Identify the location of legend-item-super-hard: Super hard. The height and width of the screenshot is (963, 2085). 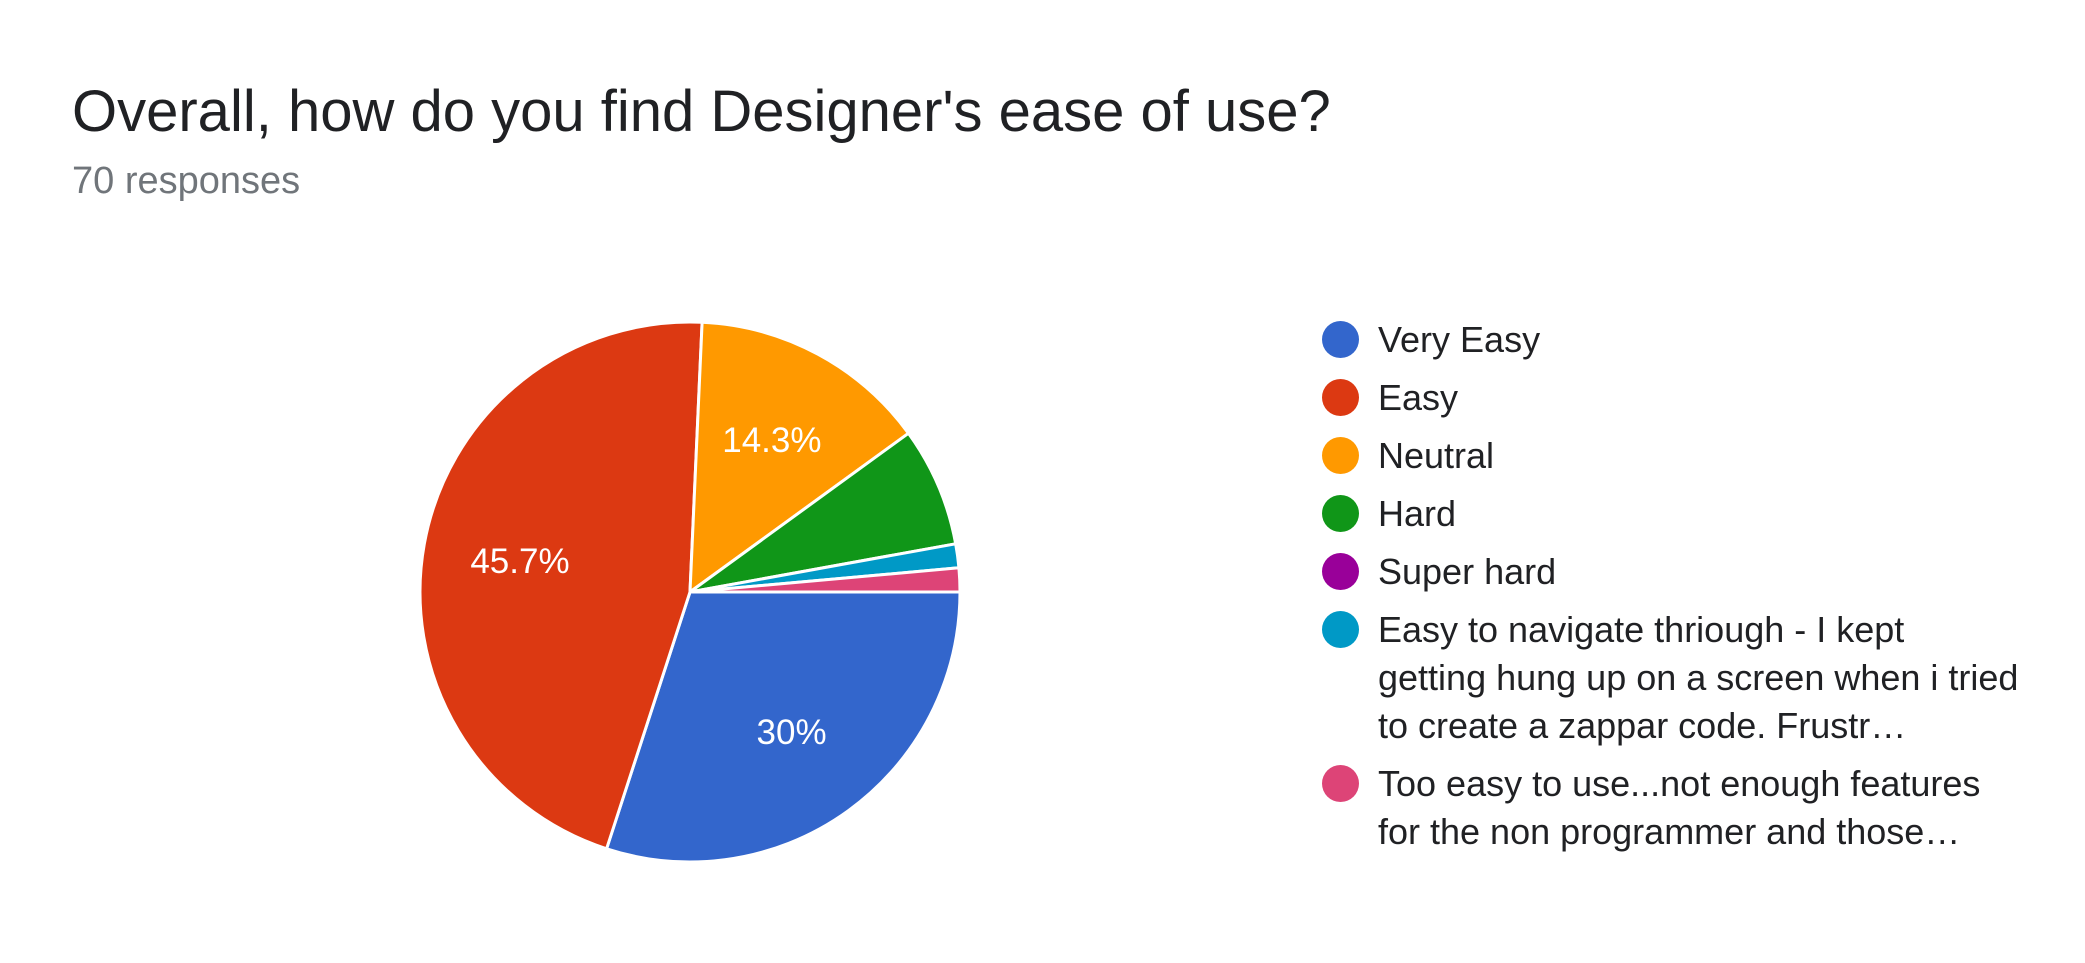
(1672, 572).